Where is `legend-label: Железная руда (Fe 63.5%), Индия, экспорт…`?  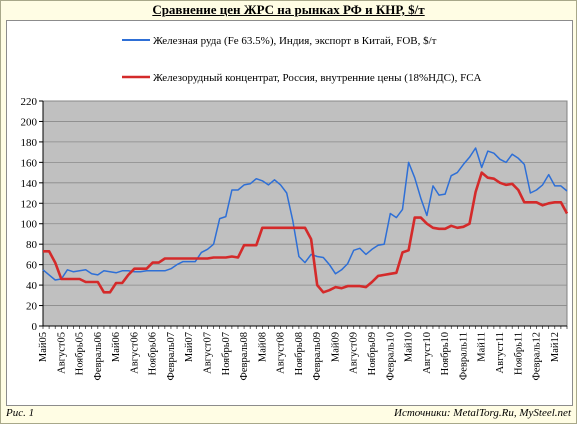 legend-label: Железная руда (Fe 63.5%), Индия, экспорт… is located at coordinates (295, 41).